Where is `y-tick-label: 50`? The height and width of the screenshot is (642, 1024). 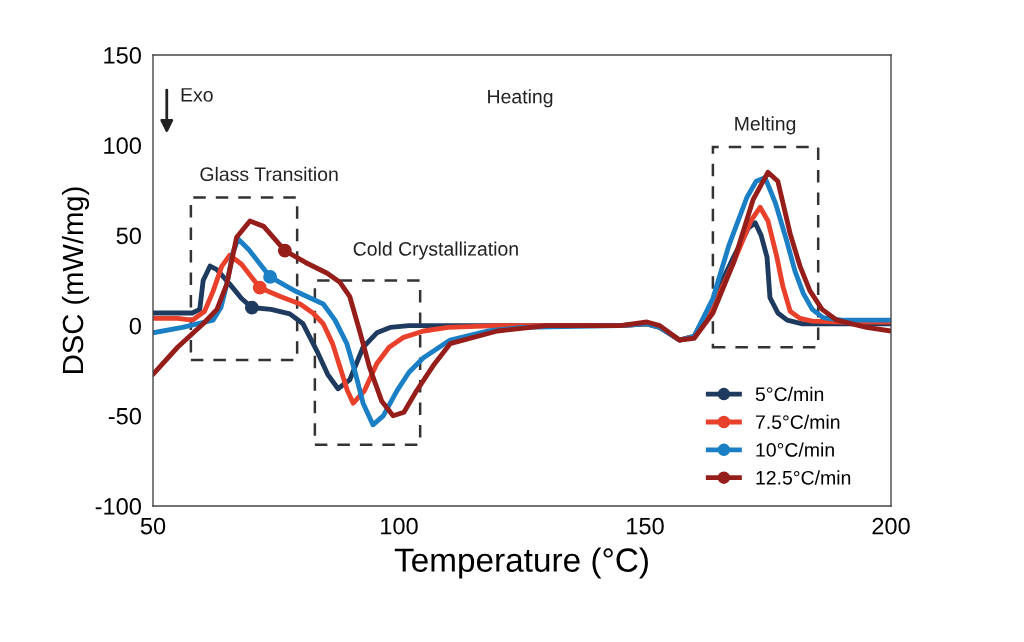 y-tick-label: 50 is located at coordinates (128, 236).